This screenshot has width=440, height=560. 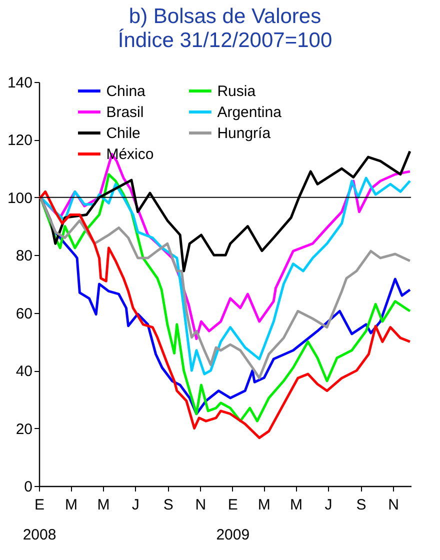 What do you see at coordinates (24, 429) in the screenshot?
I see `y-tick-label: 20` at bounding box center [24, 429].